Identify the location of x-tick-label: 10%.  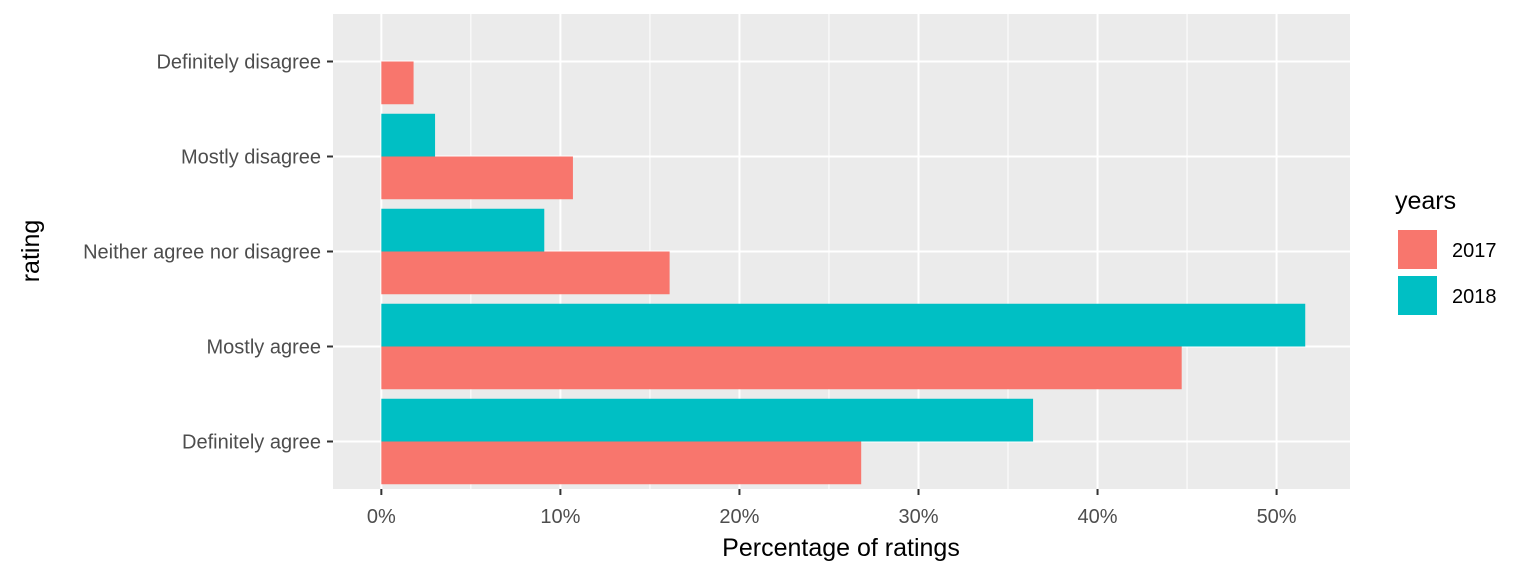
(560, 517).